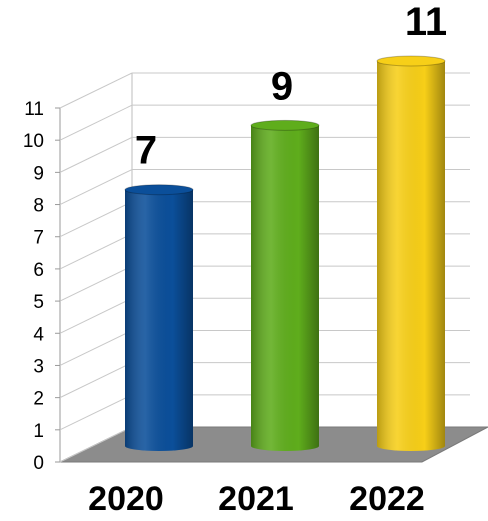 This screenshot has width=488, height=521. I want to click on y-axis: 0 1 2 3 4 5 6 7 8 9 10 11, so click(41, 286).